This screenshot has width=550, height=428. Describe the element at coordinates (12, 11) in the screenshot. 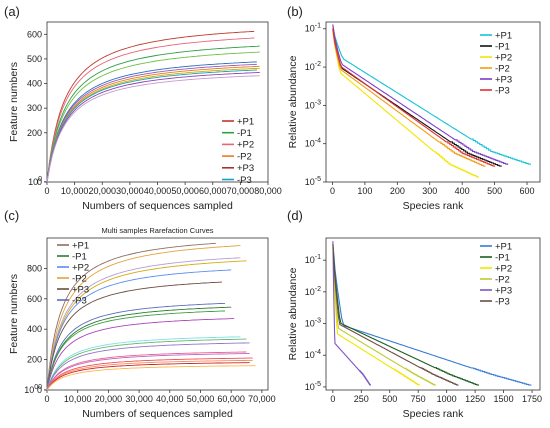

I see `panel-label: (a)` at that location.